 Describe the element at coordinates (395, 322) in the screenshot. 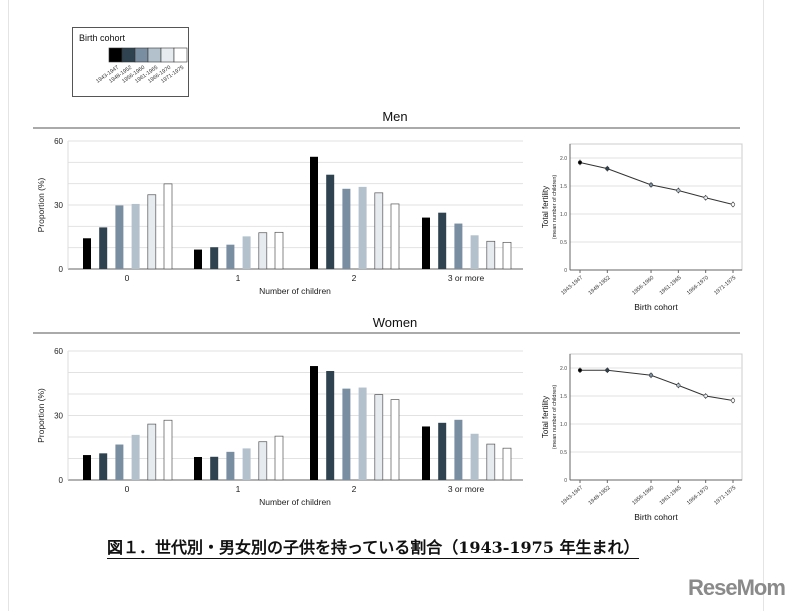

I see `chart-title: Women` at that location.